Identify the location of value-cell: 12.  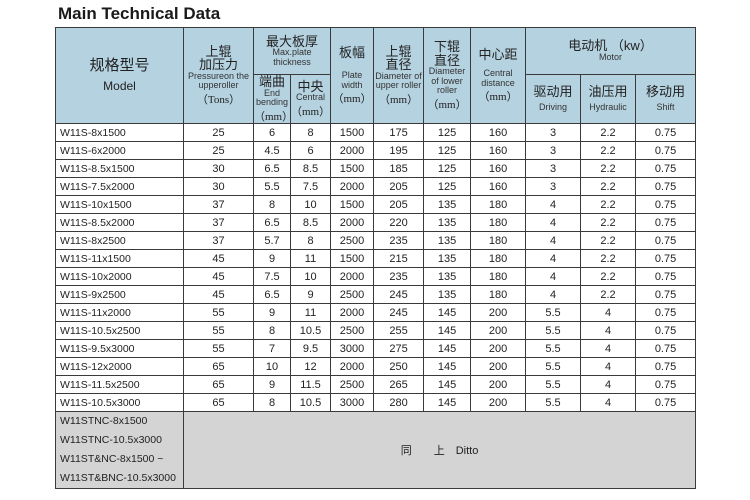
(310, 367).